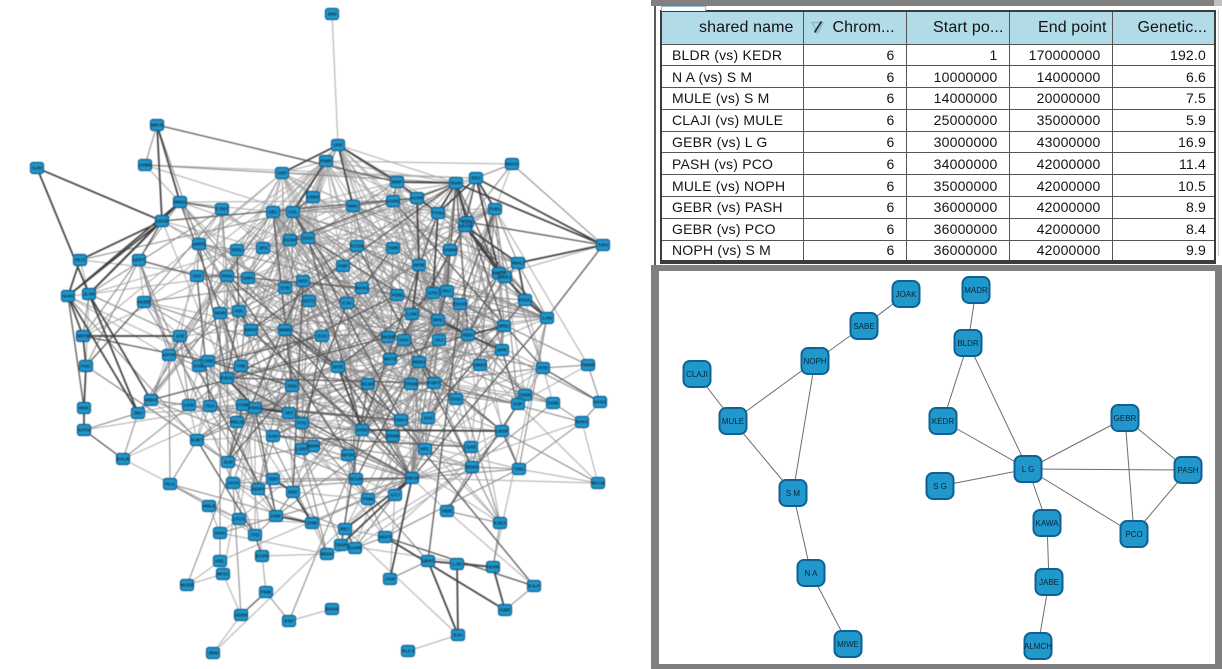 This screenshot has height=669, width=1222. Describe the element at coordinates (505, 610) in the screenshot. I see `svg-text: KBR` at that location.